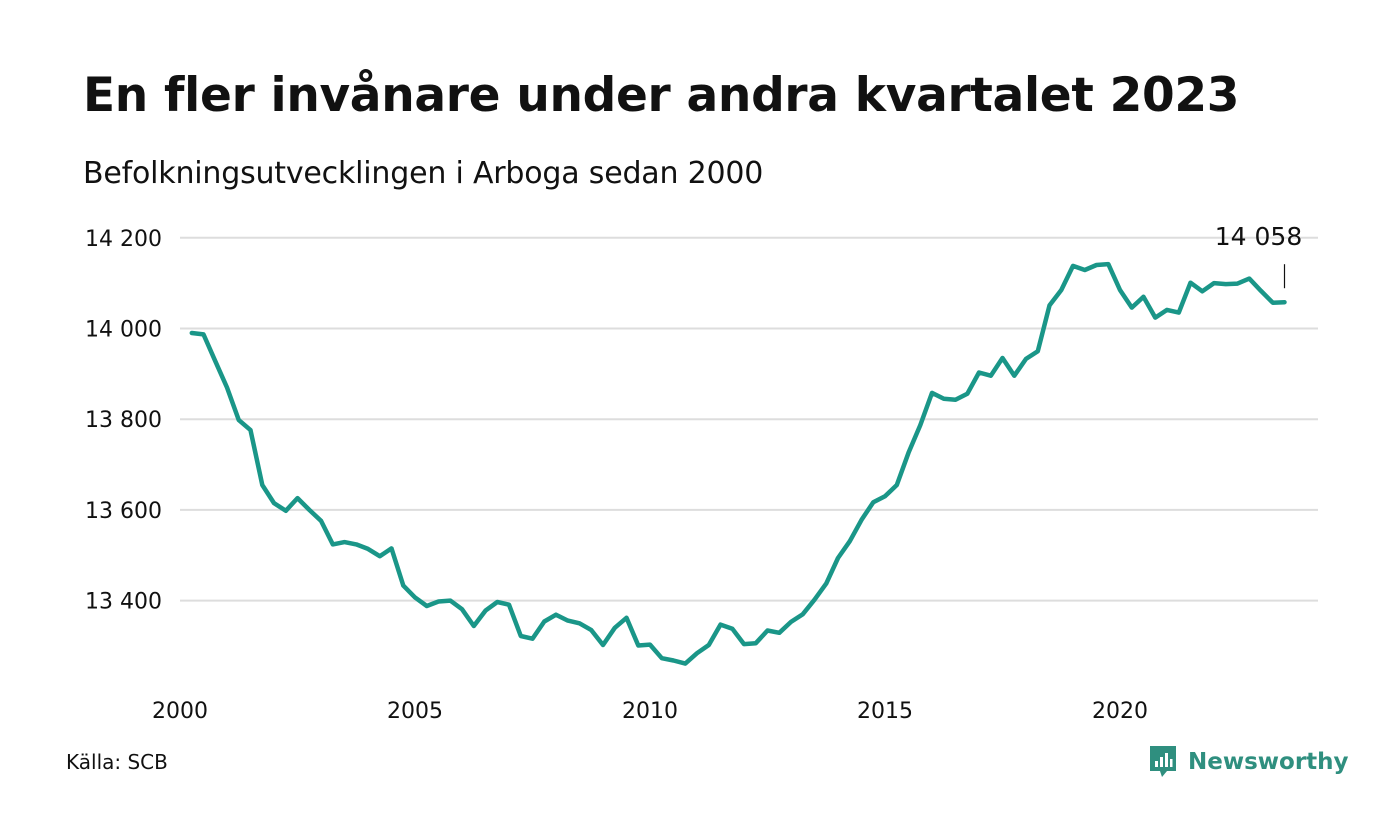 The width and height of the screenshot is (1400, 840). What do you see at coordinates (885, 711) in the screenshot?
I see `x-tick-label: 2015` at bounding box center [885, 711].